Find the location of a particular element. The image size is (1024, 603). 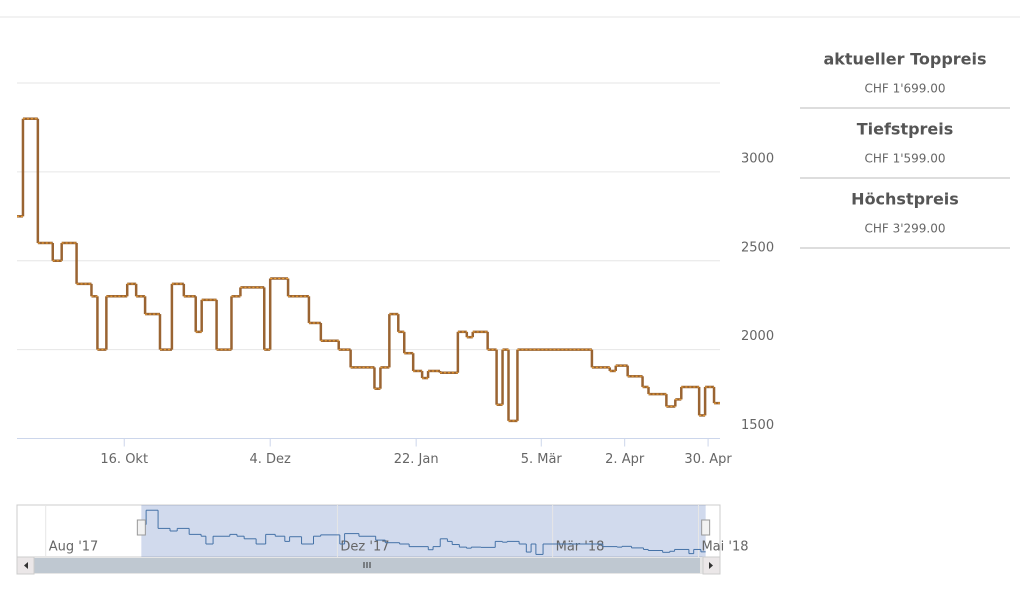

x-tick-label: 30. Apr is located at coordinates (708, 459).